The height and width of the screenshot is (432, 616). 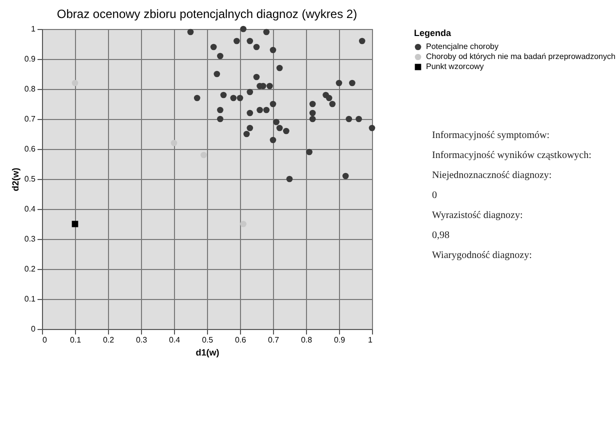 I want to click on x-tick-label: 0.9, so click(x=340, y=340).